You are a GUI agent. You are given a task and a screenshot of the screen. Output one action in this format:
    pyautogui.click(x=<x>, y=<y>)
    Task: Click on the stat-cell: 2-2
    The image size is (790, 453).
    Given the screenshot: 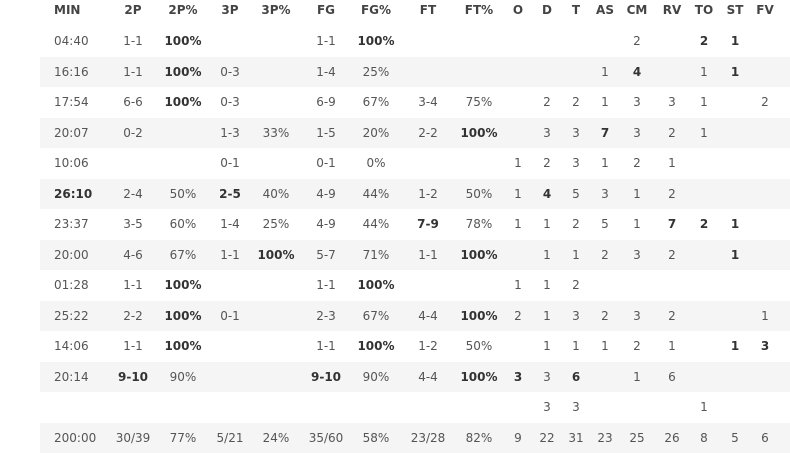 What is the action you would take?
    pyautogui.click(x=133, y=316)
    